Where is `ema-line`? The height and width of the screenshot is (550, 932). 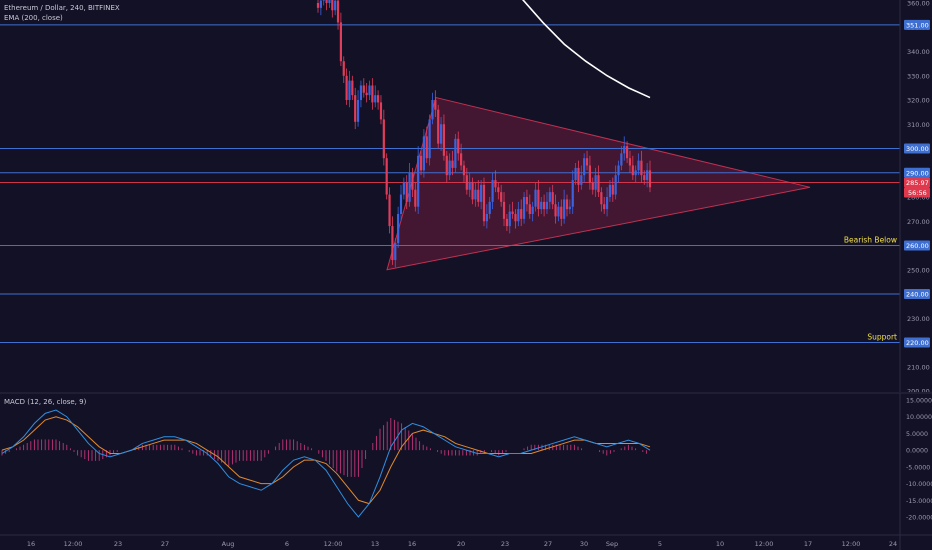
ema-line is located at coordinates (586, 49).